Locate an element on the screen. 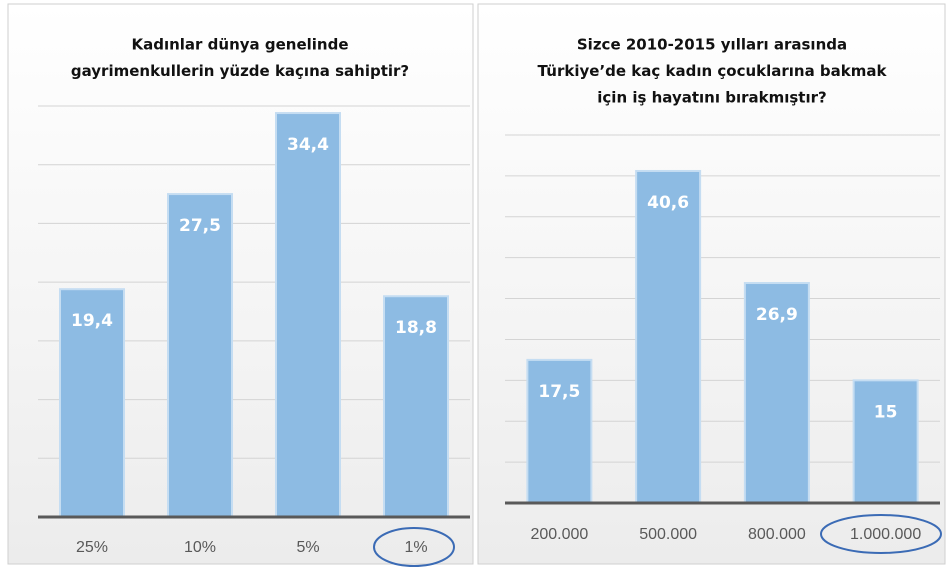  x-tick-label: 1% is located at coordinates (415, 547).